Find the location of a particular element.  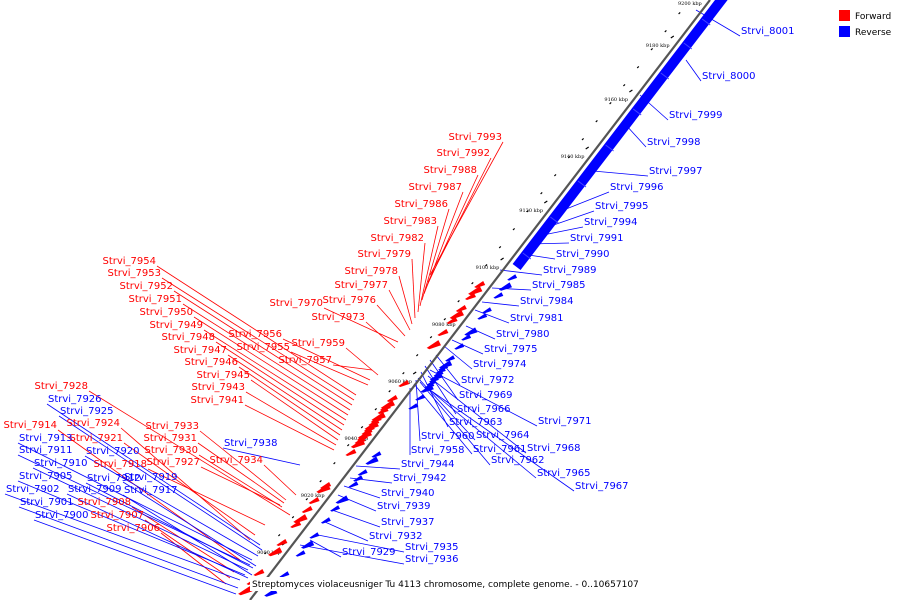

gene-label: Strvi_7992 is located at coordinates (463, 153).